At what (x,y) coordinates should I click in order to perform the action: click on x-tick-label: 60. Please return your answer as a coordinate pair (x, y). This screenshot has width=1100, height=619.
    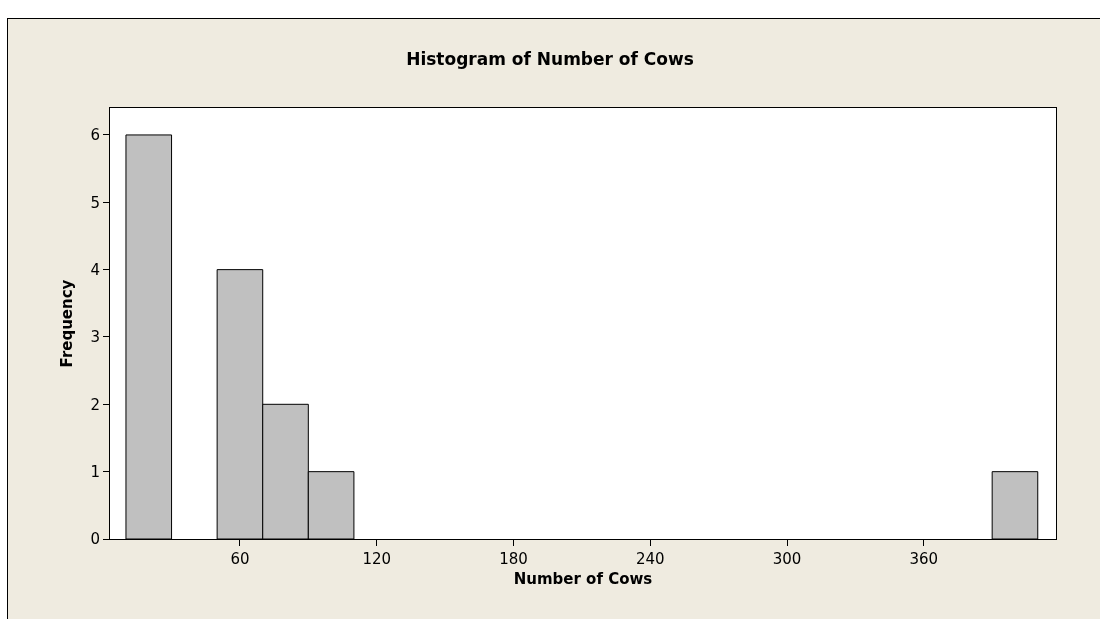
    Looking at the image, I should click on (240, 559).